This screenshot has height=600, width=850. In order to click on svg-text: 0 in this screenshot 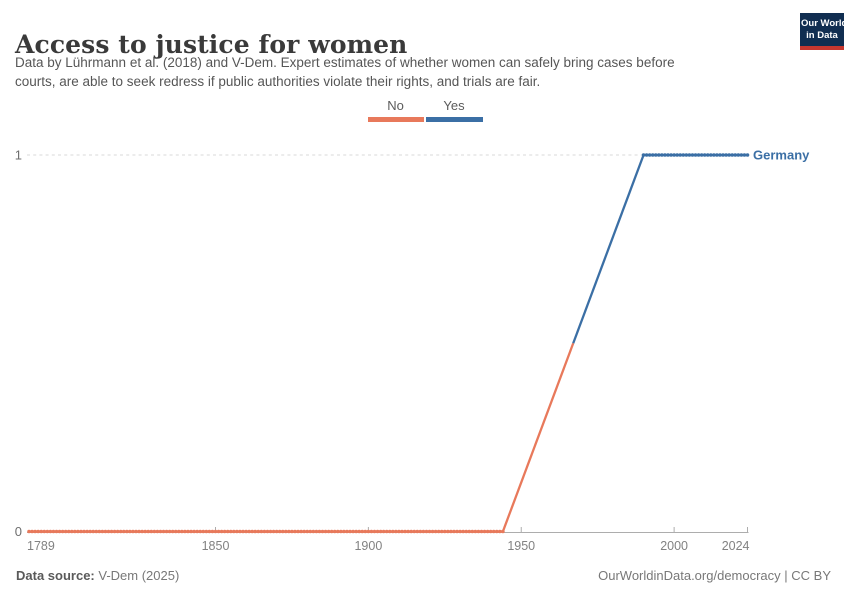, I will do `click(18, 531)`.